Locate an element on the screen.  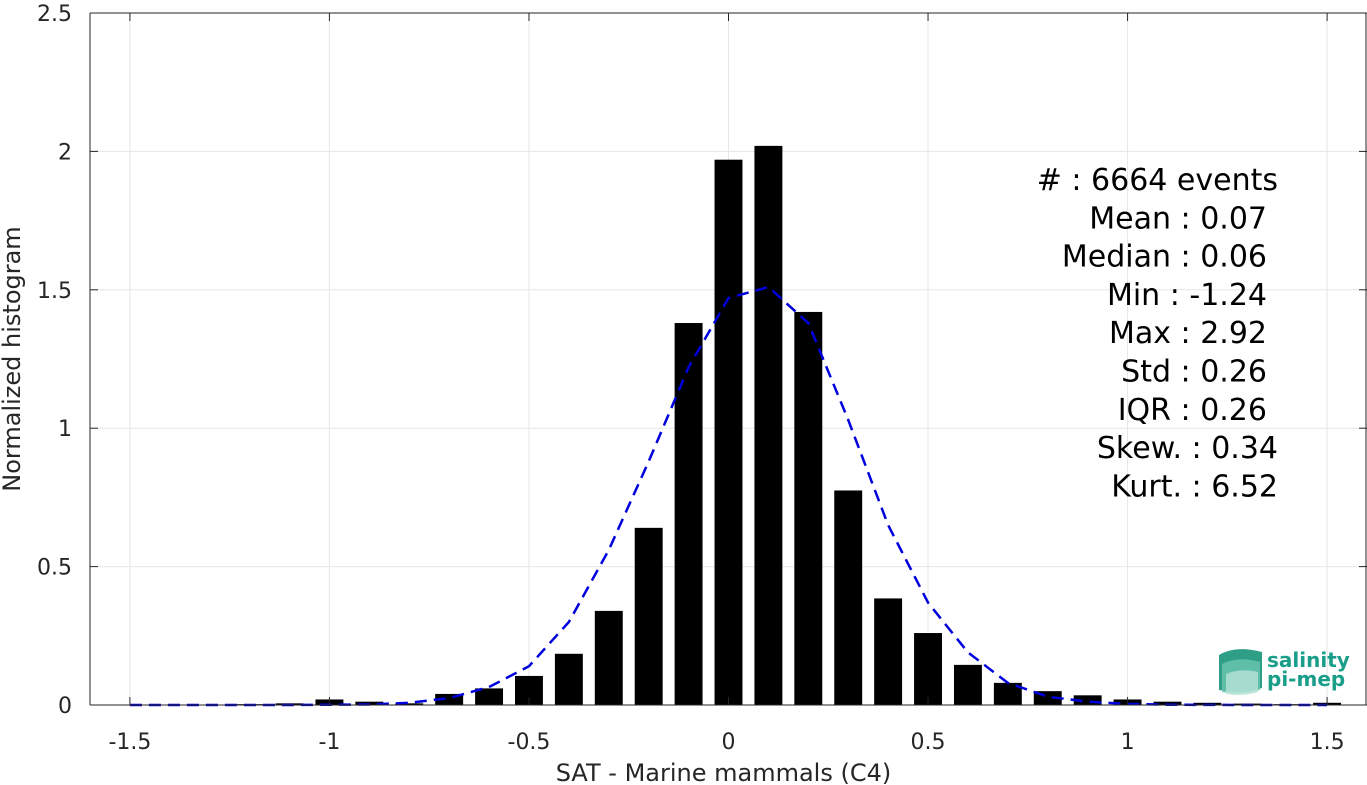
x-tick-label: 1.5 is located at coordinates (1327, 742).